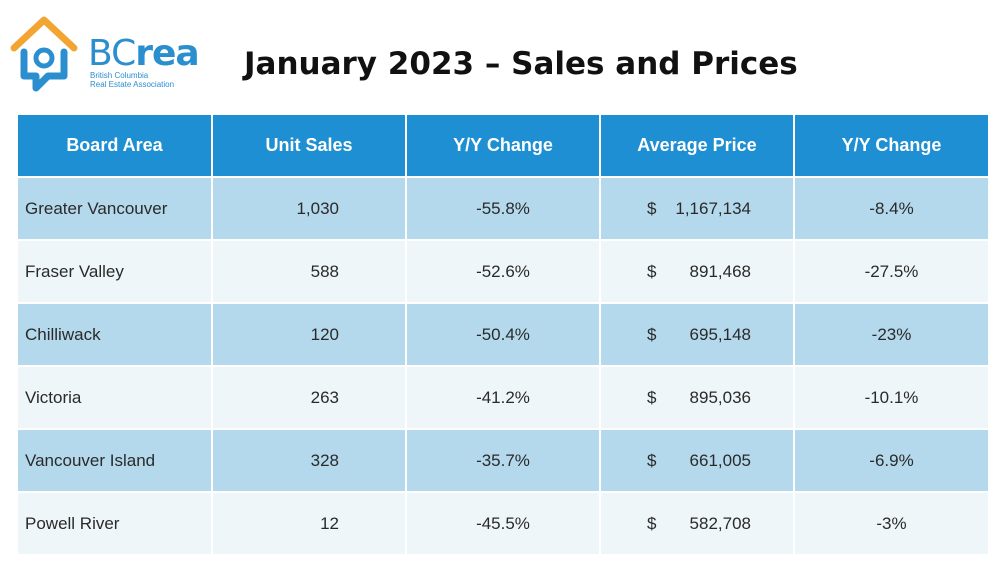 The width and height of the screenshot is (1008, 561). Describe the element at coordinates (891, 271) in the screenshot. I see `cell-price-change: -27.5%` at that location.